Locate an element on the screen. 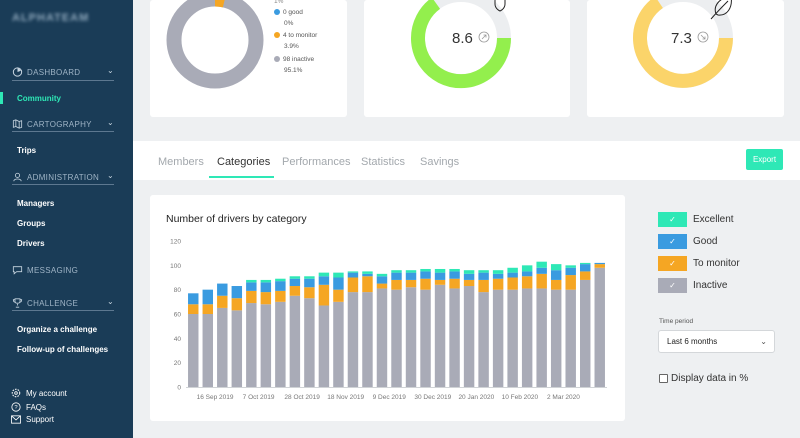  safety-score-value: 8.6 is located at coordinates (462, 38).